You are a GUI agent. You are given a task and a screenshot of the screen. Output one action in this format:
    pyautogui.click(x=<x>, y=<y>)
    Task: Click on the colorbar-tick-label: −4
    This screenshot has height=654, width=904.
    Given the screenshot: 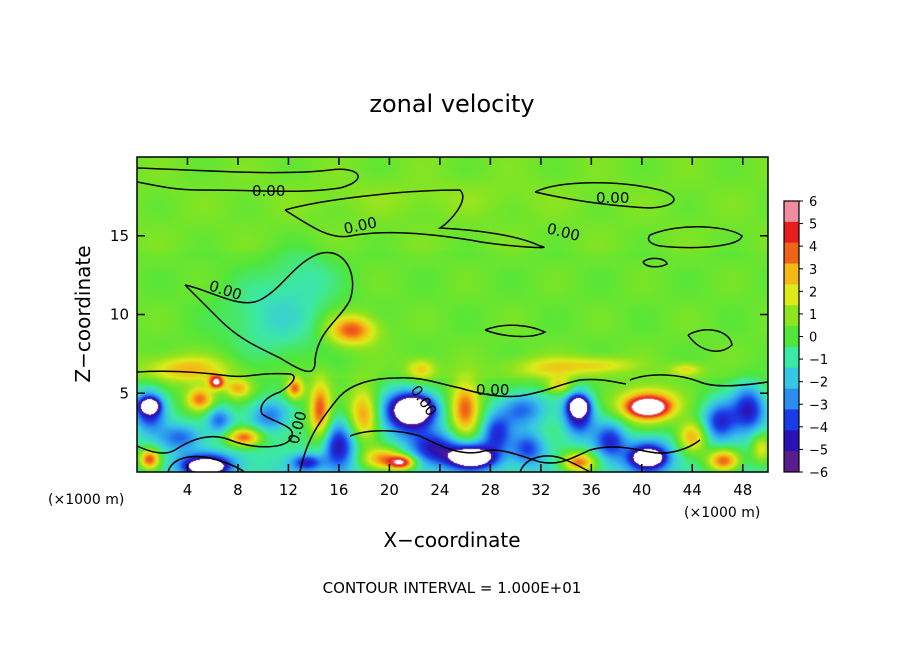 What is the action you would take?
    pyautogui.click(x=818, y=428)
    